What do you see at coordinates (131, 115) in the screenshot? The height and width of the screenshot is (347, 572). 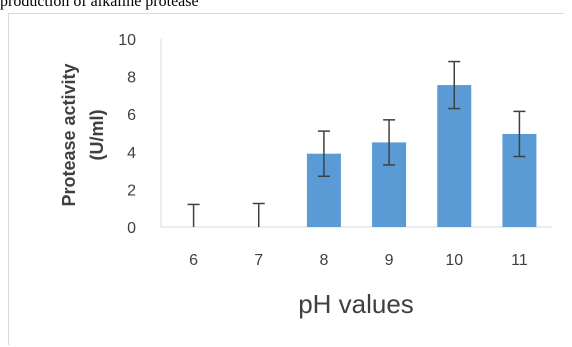 I see `y-tick-label: 6` at bounding box center [131, 115].